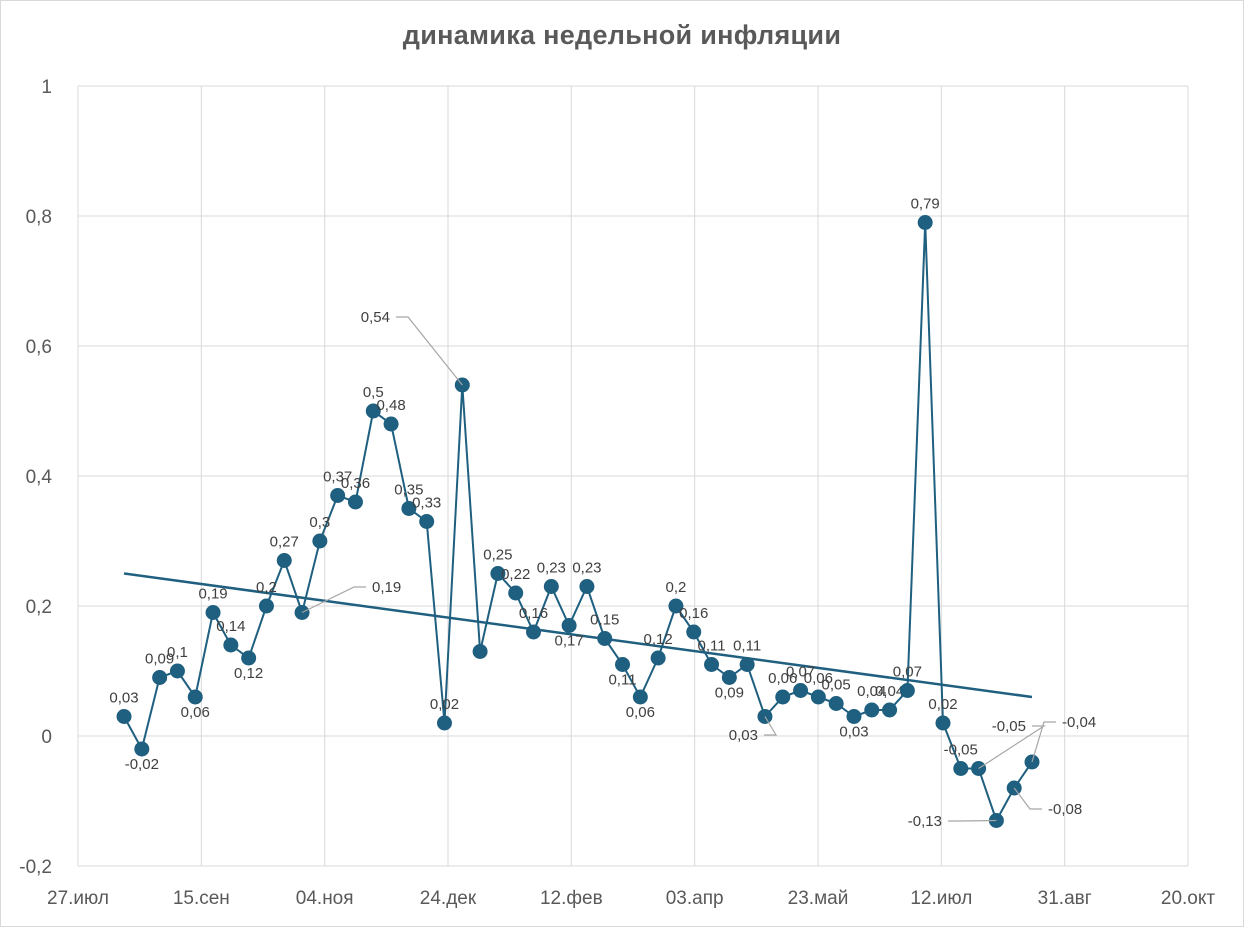 This screenshot has width=1244, height=927. I want to click on data-label: 0,15, so click(604, 620).